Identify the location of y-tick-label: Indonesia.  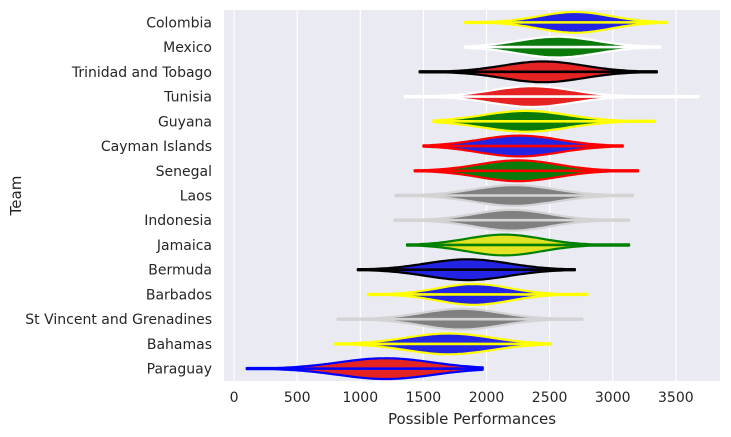
(178, 221).